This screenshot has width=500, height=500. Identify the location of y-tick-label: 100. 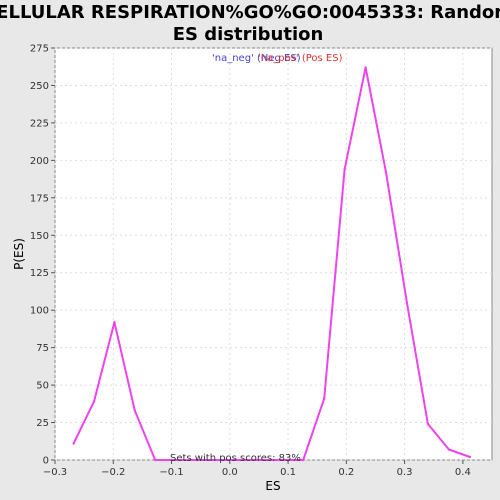
(39, 311).